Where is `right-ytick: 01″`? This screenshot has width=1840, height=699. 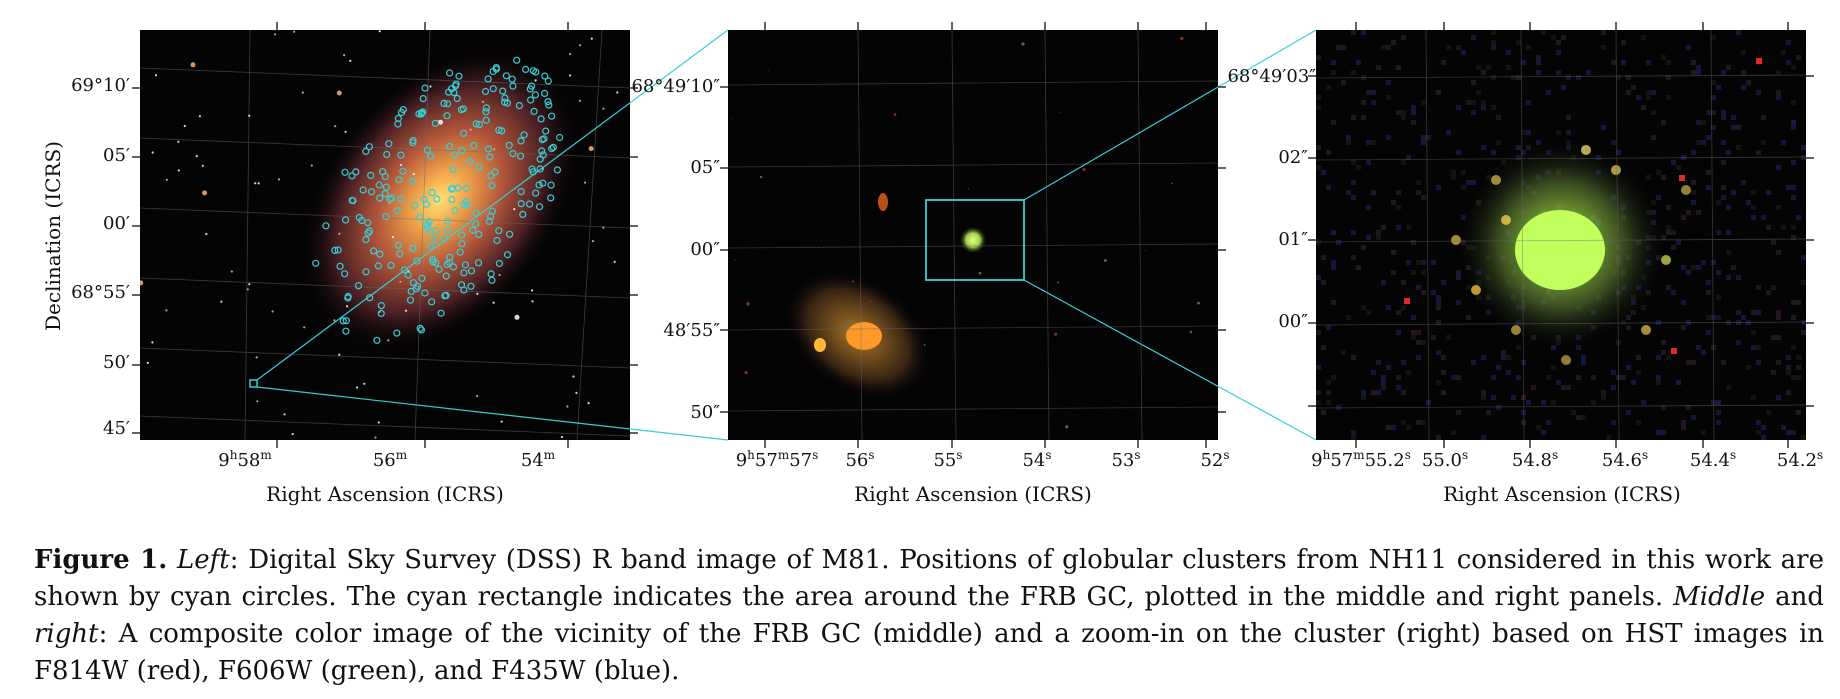
right-ytick: 01″ is located at coordinates (1293, 239).